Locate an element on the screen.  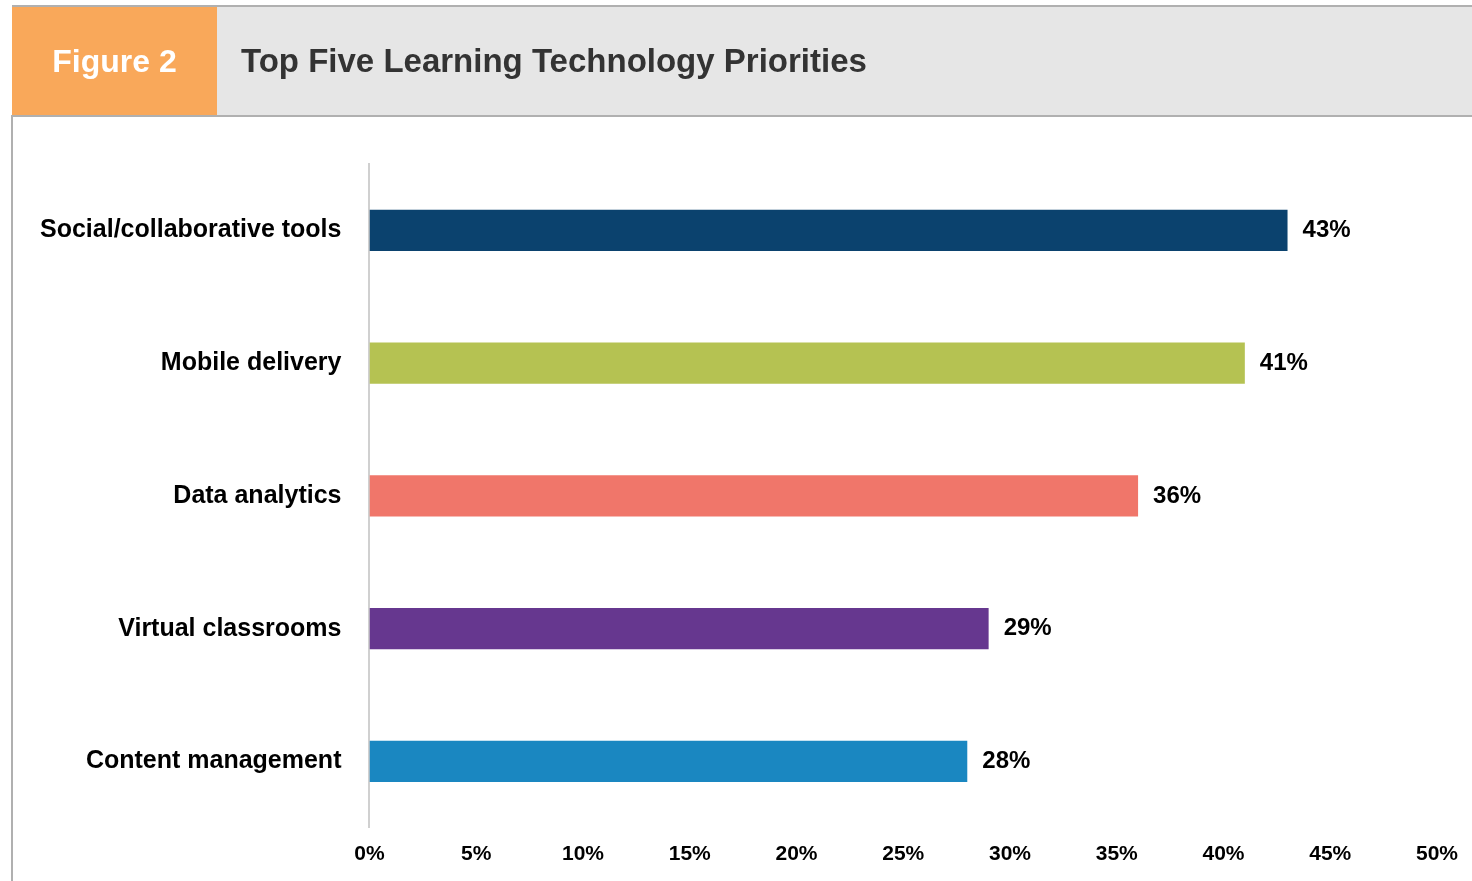
y-tick-label: Content management is located at coordinates (214, 759).